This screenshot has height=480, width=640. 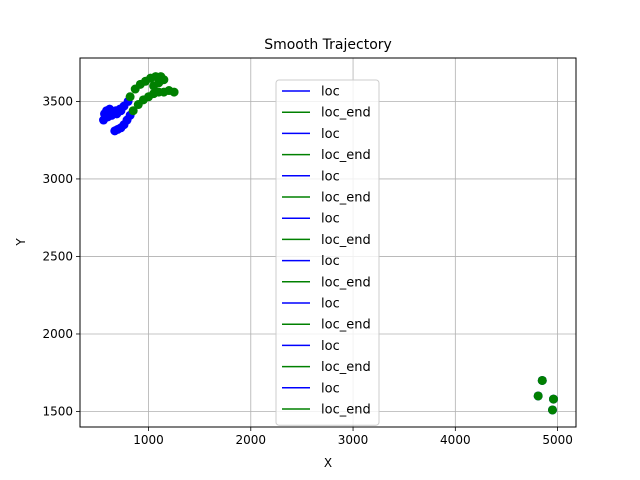 What do you see at coordinates (251, 440) in the screenshot?
I see `x-tick-label: 2000` at bounding box center [251, 440].